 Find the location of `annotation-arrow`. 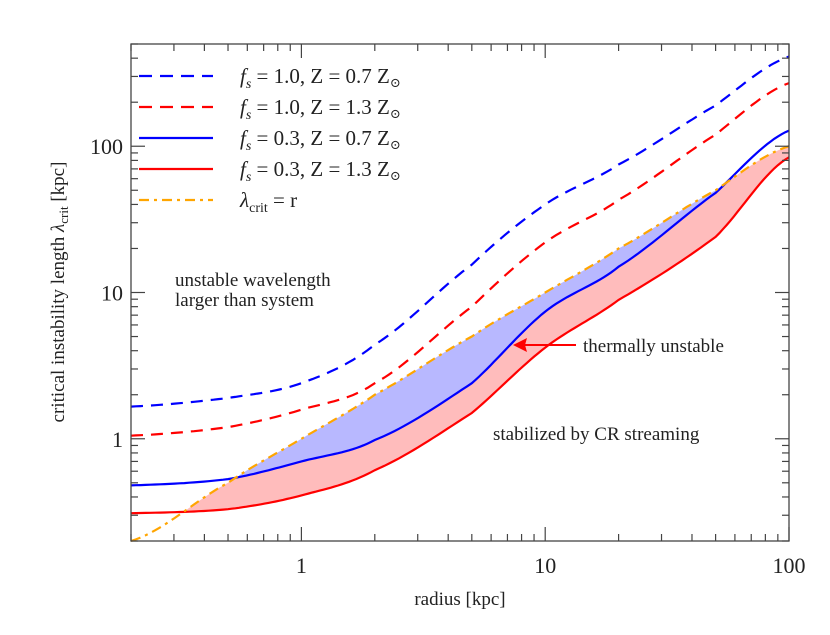

annotation-arrow is located at coordinates (544, 345).